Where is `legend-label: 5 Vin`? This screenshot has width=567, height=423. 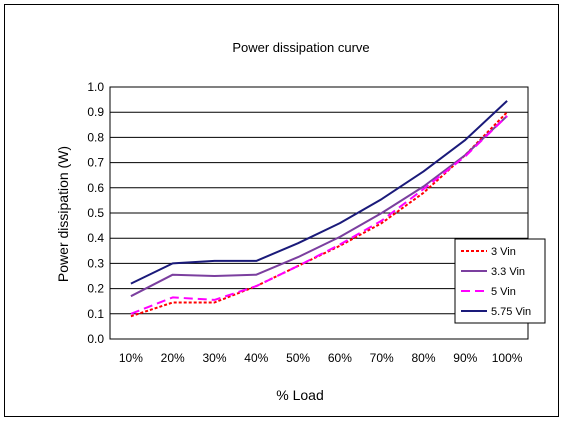
legend-label: 5 Vin is located at coordinates (503, 292).